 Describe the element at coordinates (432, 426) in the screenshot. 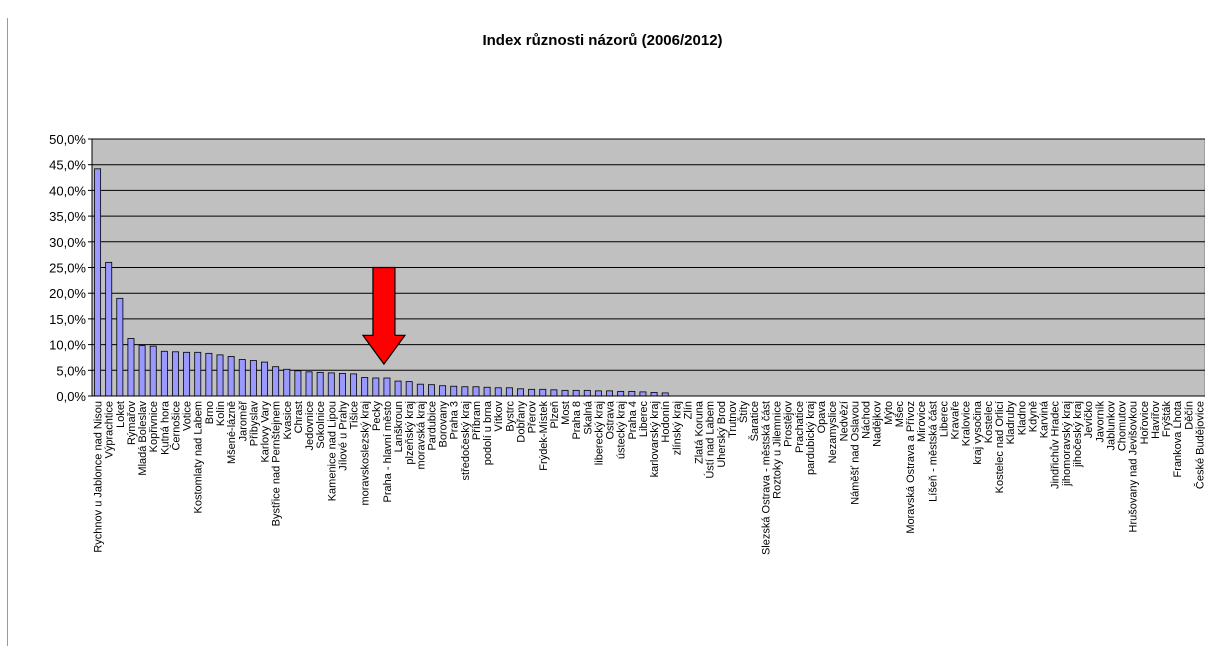

I see `x-tick-label: Pardubice` at that location.